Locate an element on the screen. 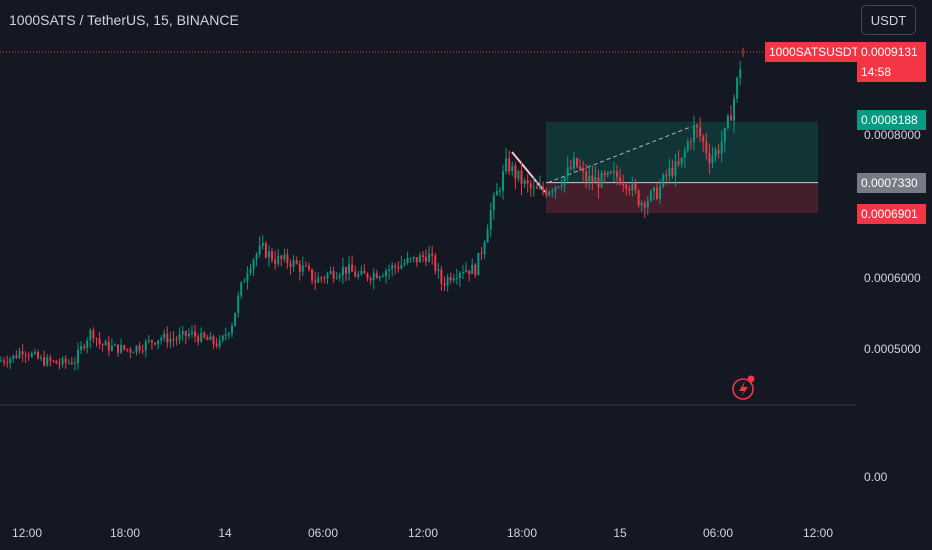 This screenshot has width=932, height=550. x-tick-label: 12:00 is located at coordinates (818, 533).